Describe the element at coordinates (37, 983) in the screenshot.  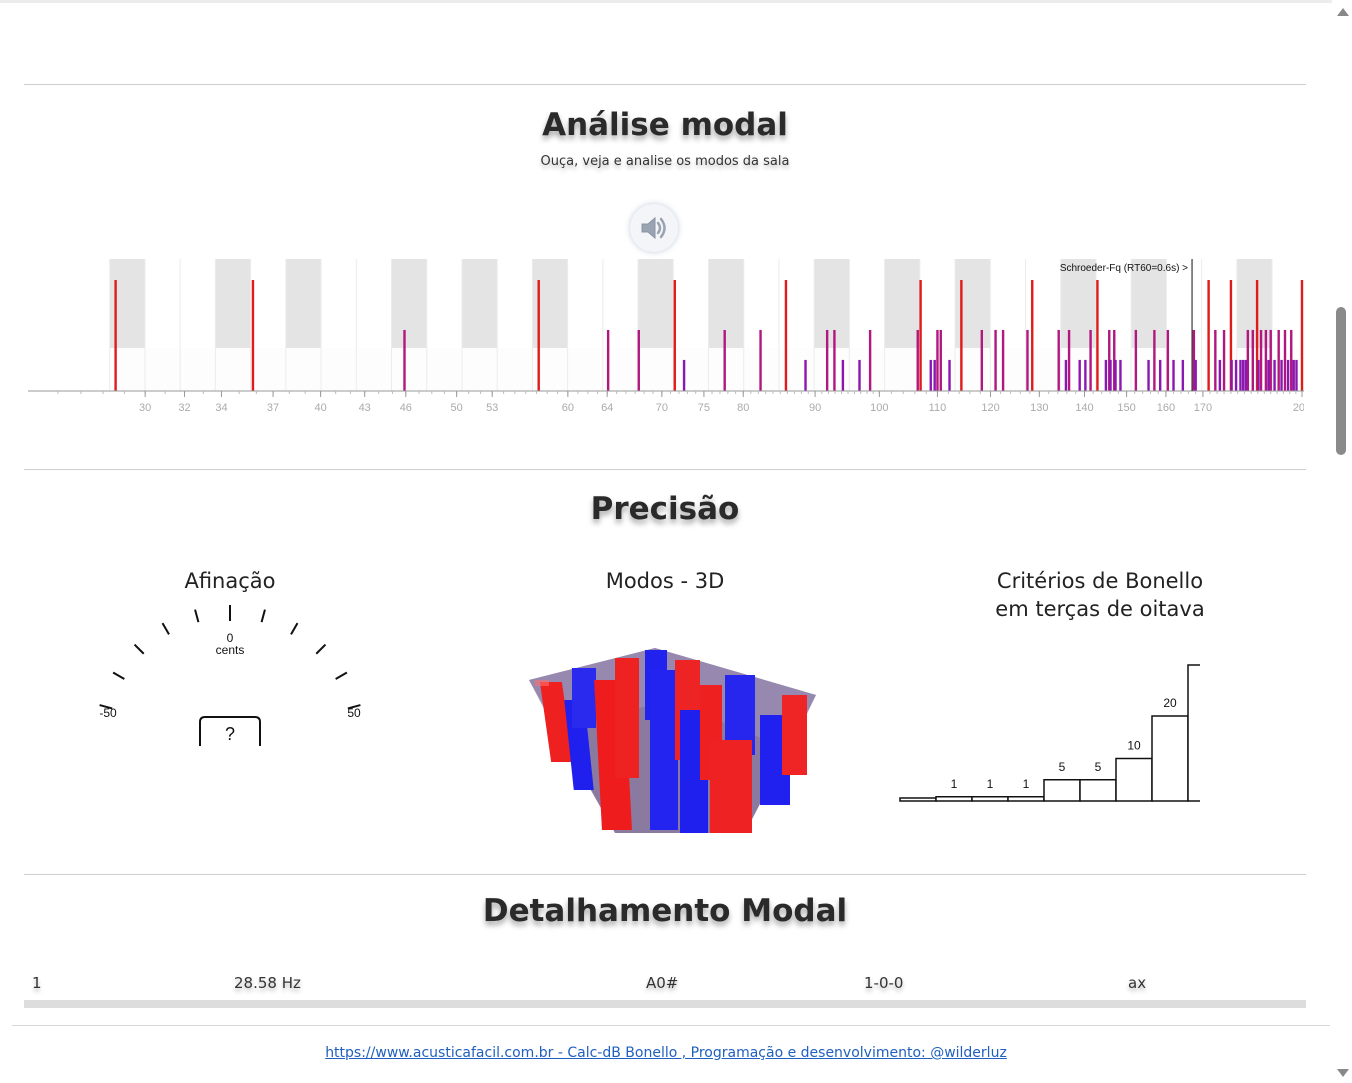
I see `mode-index: 1` at that location.